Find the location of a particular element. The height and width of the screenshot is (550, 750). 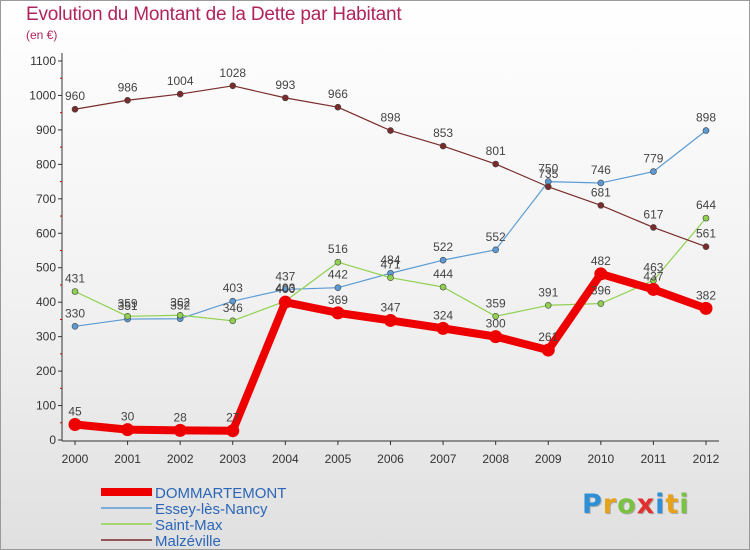

y-tick-label: 300 is located at coordinates (46, 337).